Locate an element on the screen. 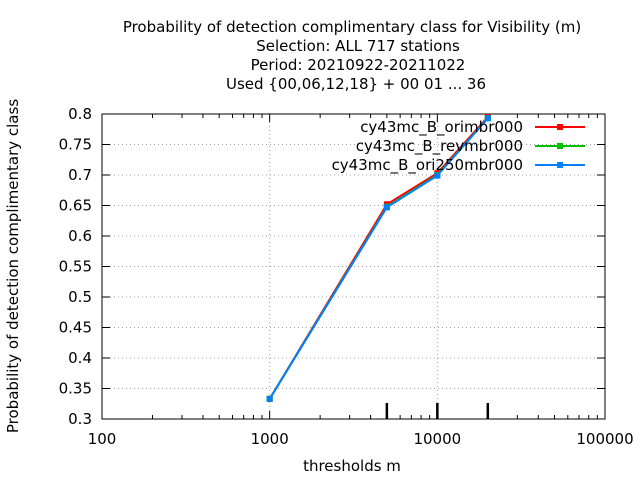  legend-label: cy43mc_B_orimbr000 is located at coordinates (441, 127).